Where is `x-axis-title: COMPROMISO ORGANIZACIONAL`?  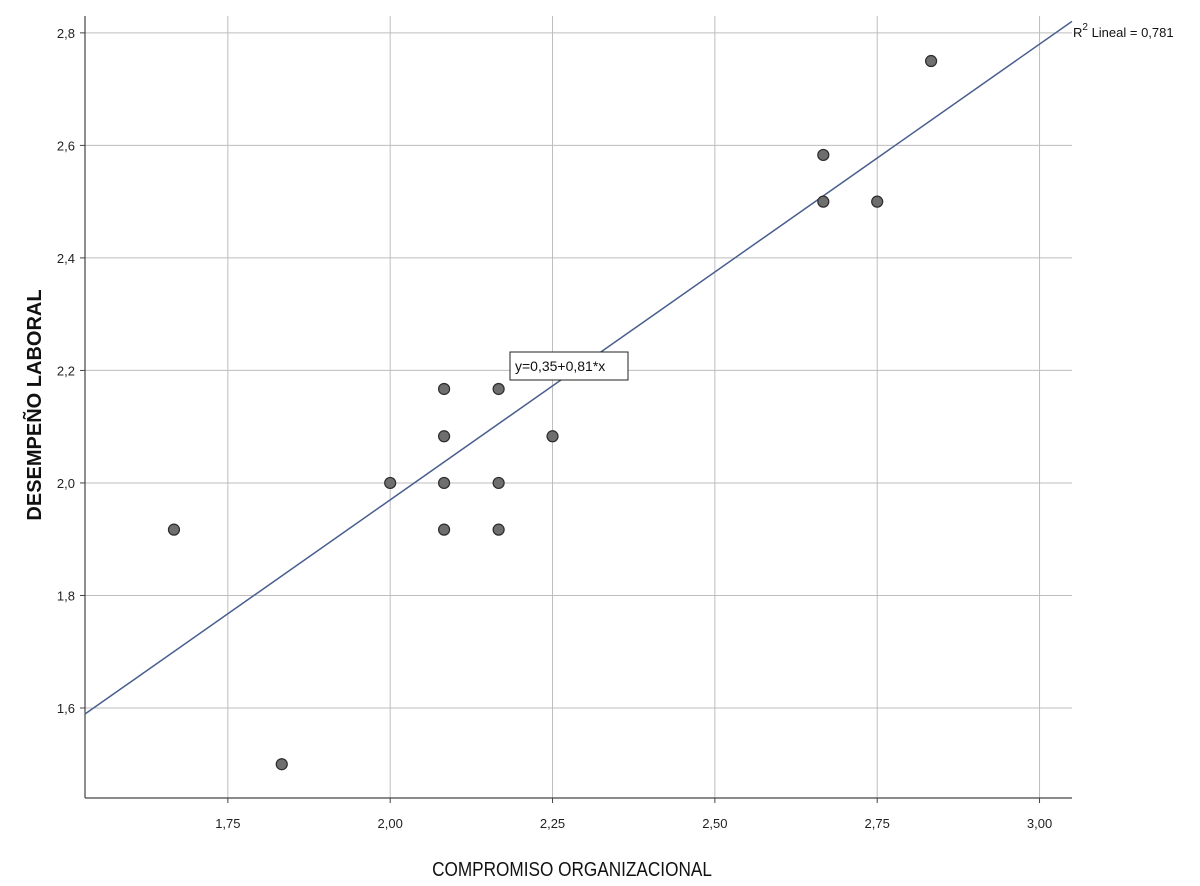 x-axis-title: COMPROMISO ORGANIZACIONAL is located at coordinates (572, 869).